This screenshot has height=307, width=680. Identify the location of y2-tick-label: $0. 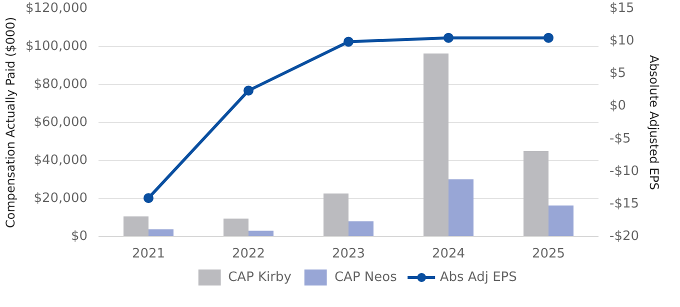
(618, 106).